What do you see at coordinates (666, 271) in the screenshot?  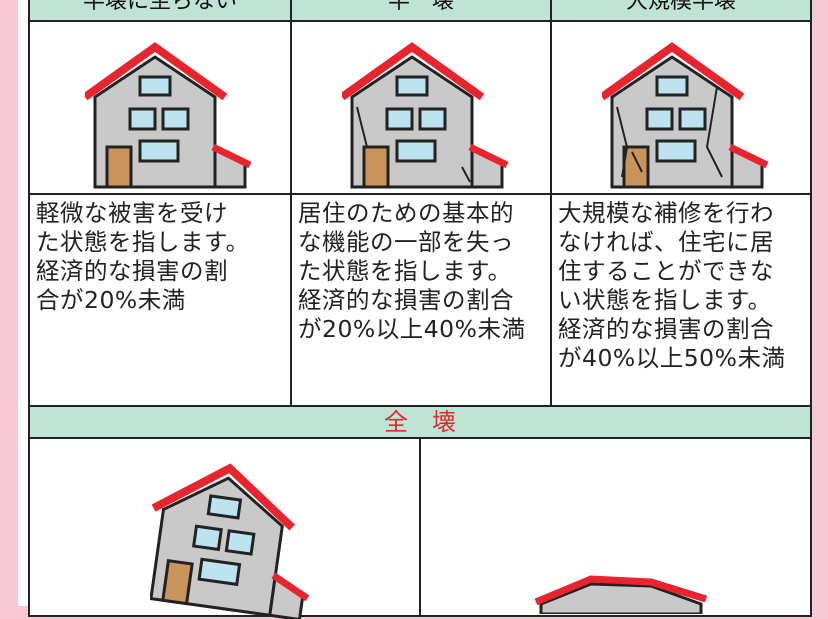 I see `description-line: 住することができな` at bounding box center [666, 271].